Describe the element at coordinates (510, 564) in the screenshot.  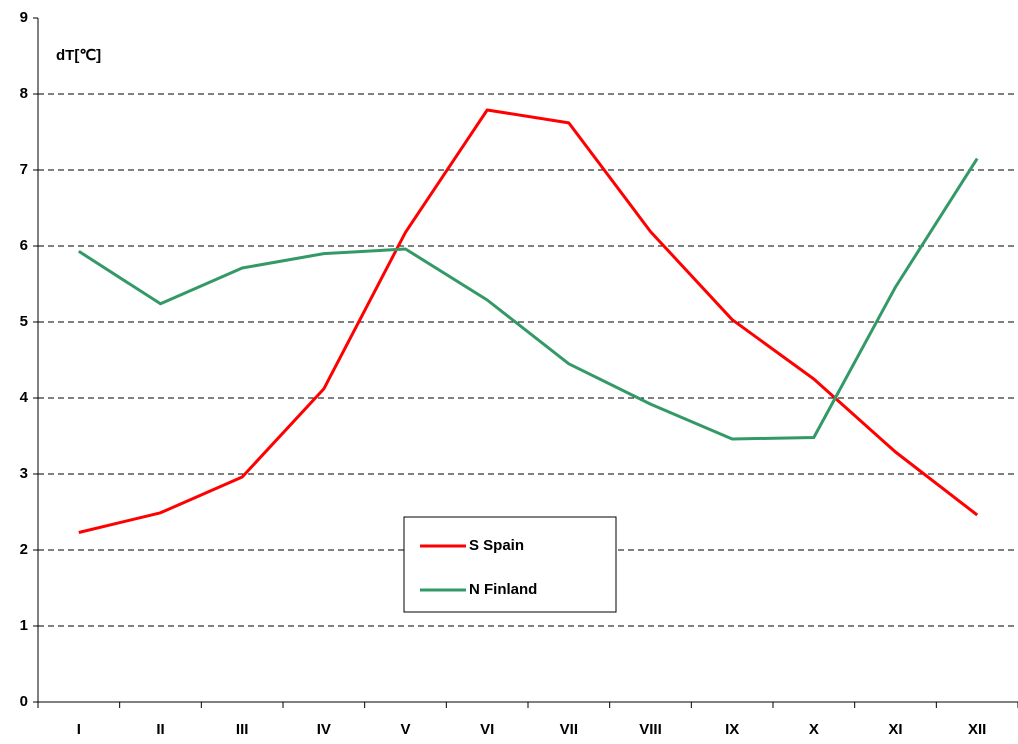
I see `legend-box` at that location.